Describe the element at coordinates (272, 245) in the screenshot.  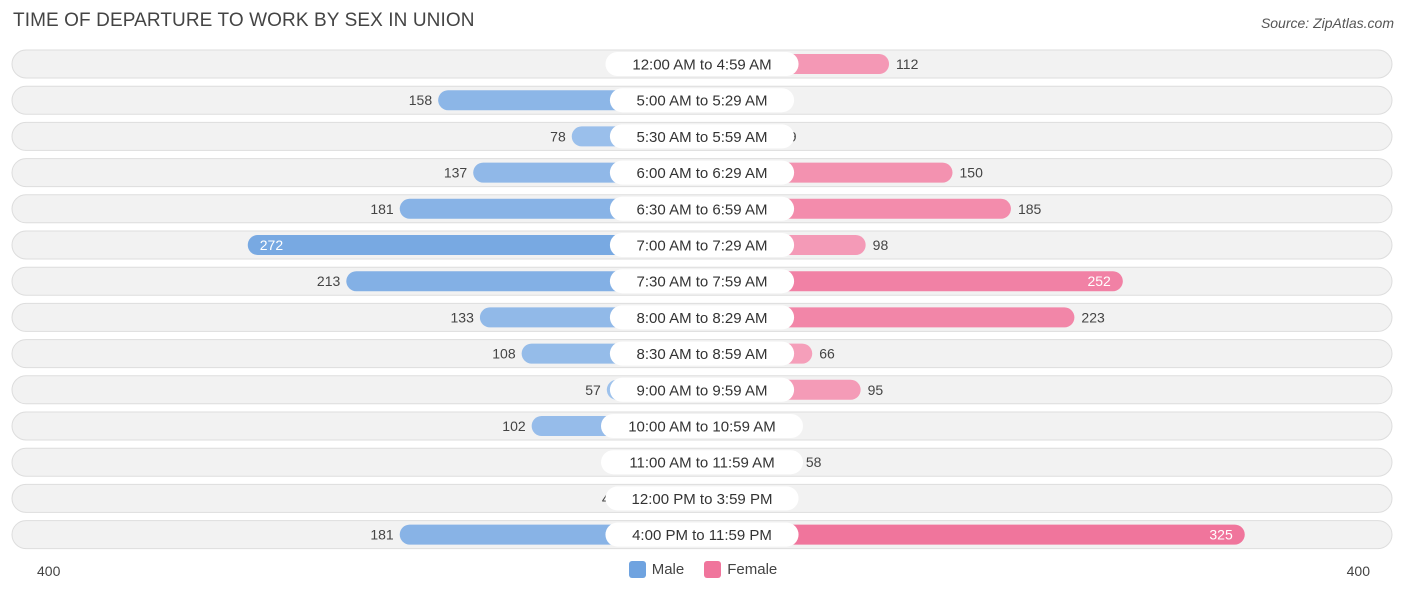
I see `value-label-male: 272` at that location.